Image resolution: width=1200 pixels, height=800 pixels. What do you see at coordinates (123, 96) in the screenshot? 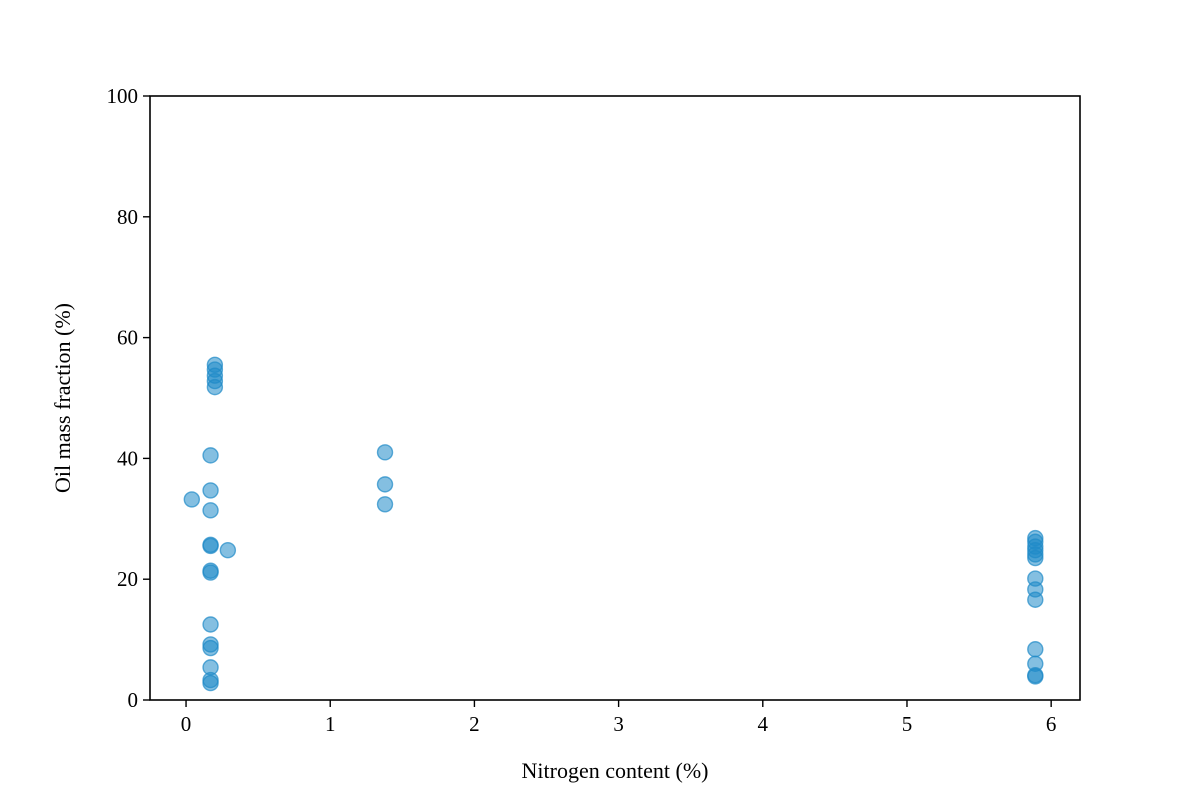
I see `y-tick-label: 100` at bounding box center [123, 96].